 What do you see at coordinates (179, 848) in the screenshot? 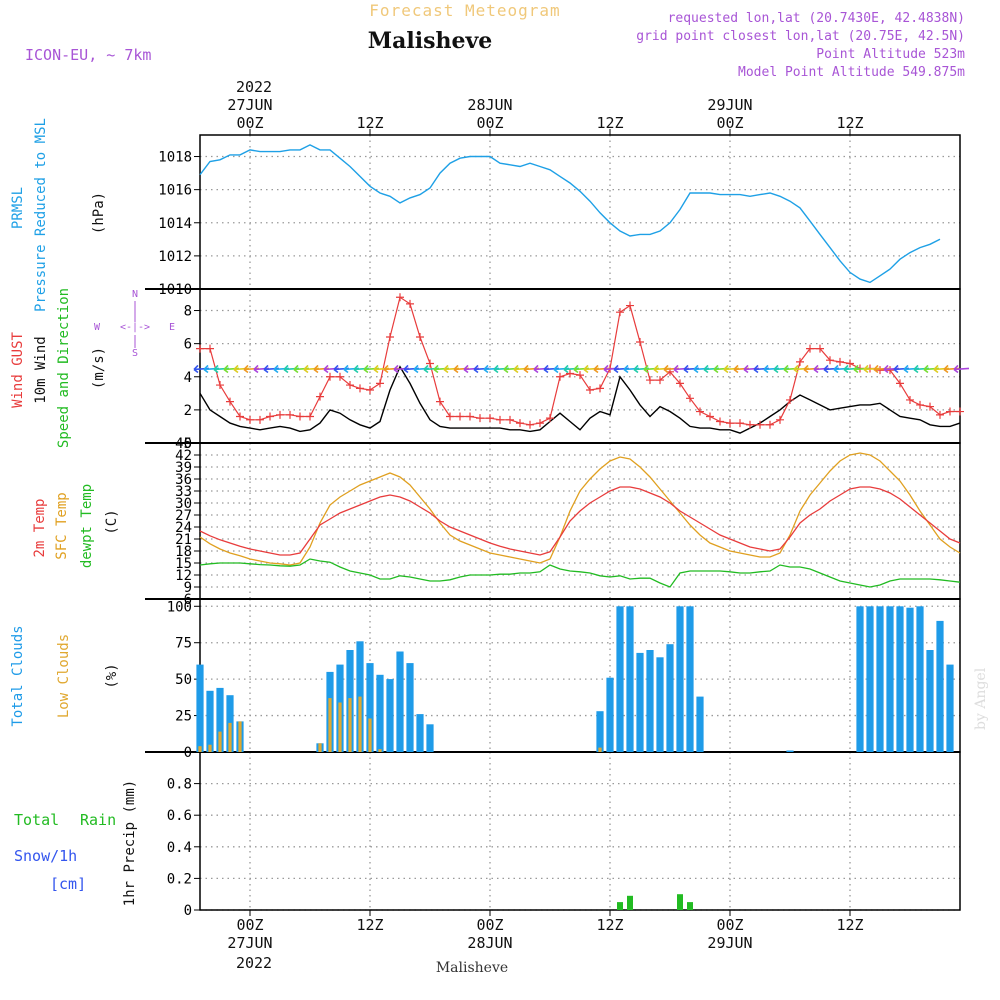
I see `ytick-label: 0.4` at bounding box center [179, 848].